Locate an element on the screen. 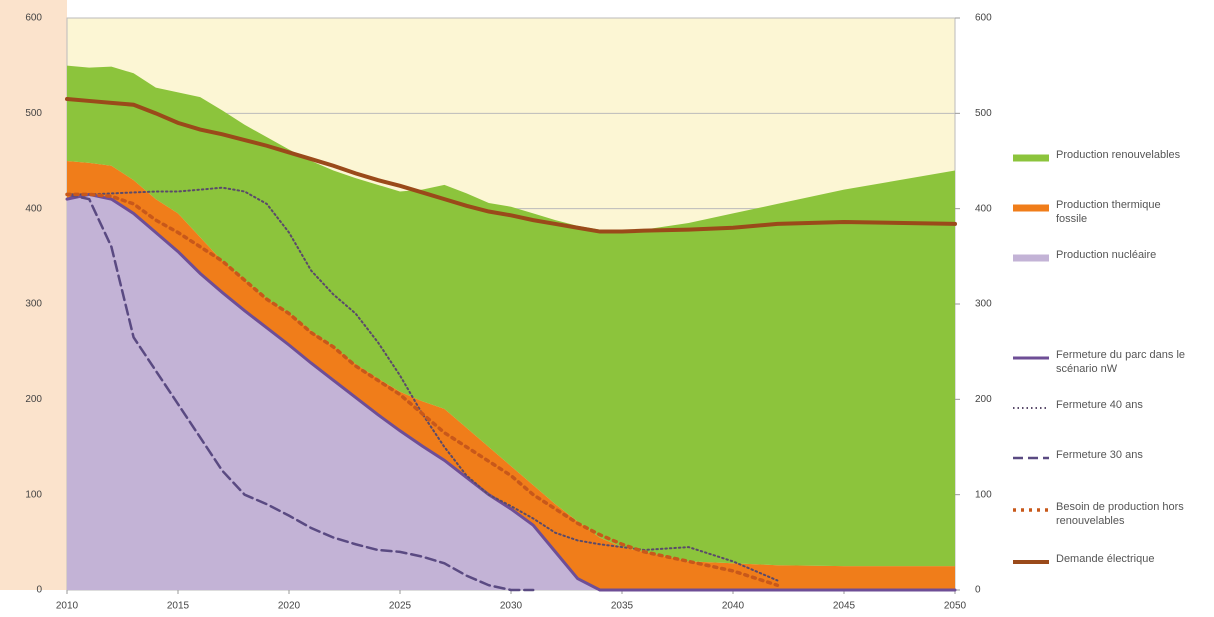 The image size is (1214, 617). legend-item: Fermeture du parc dans le scénario nW is located at coordinates (1112, 362).